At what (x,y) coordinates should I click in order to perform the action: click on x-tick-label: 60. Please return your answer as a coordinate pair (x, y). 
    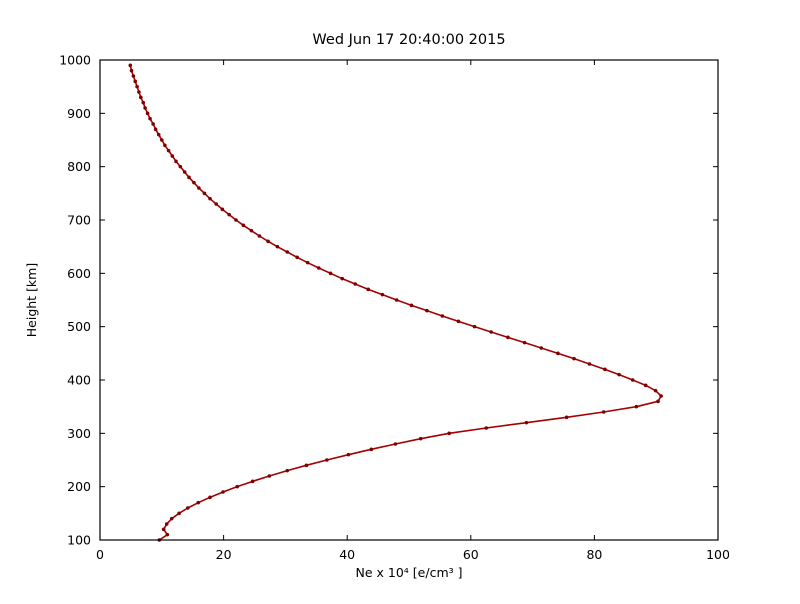
    Looking at the image, I should click on (471, 554).